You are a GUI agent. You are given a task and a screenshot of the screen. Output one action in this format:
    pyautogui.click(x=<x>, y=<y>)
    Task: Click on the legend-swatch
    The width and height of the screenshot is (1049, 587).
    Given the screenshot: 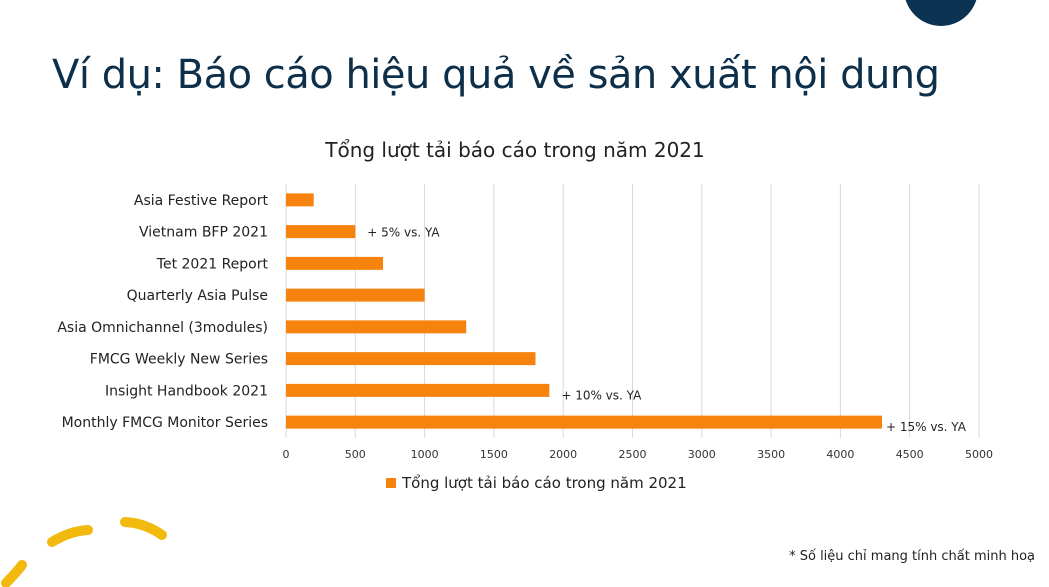 What is the action you would take?
    pyautogui.click(x=391, y=483)
    